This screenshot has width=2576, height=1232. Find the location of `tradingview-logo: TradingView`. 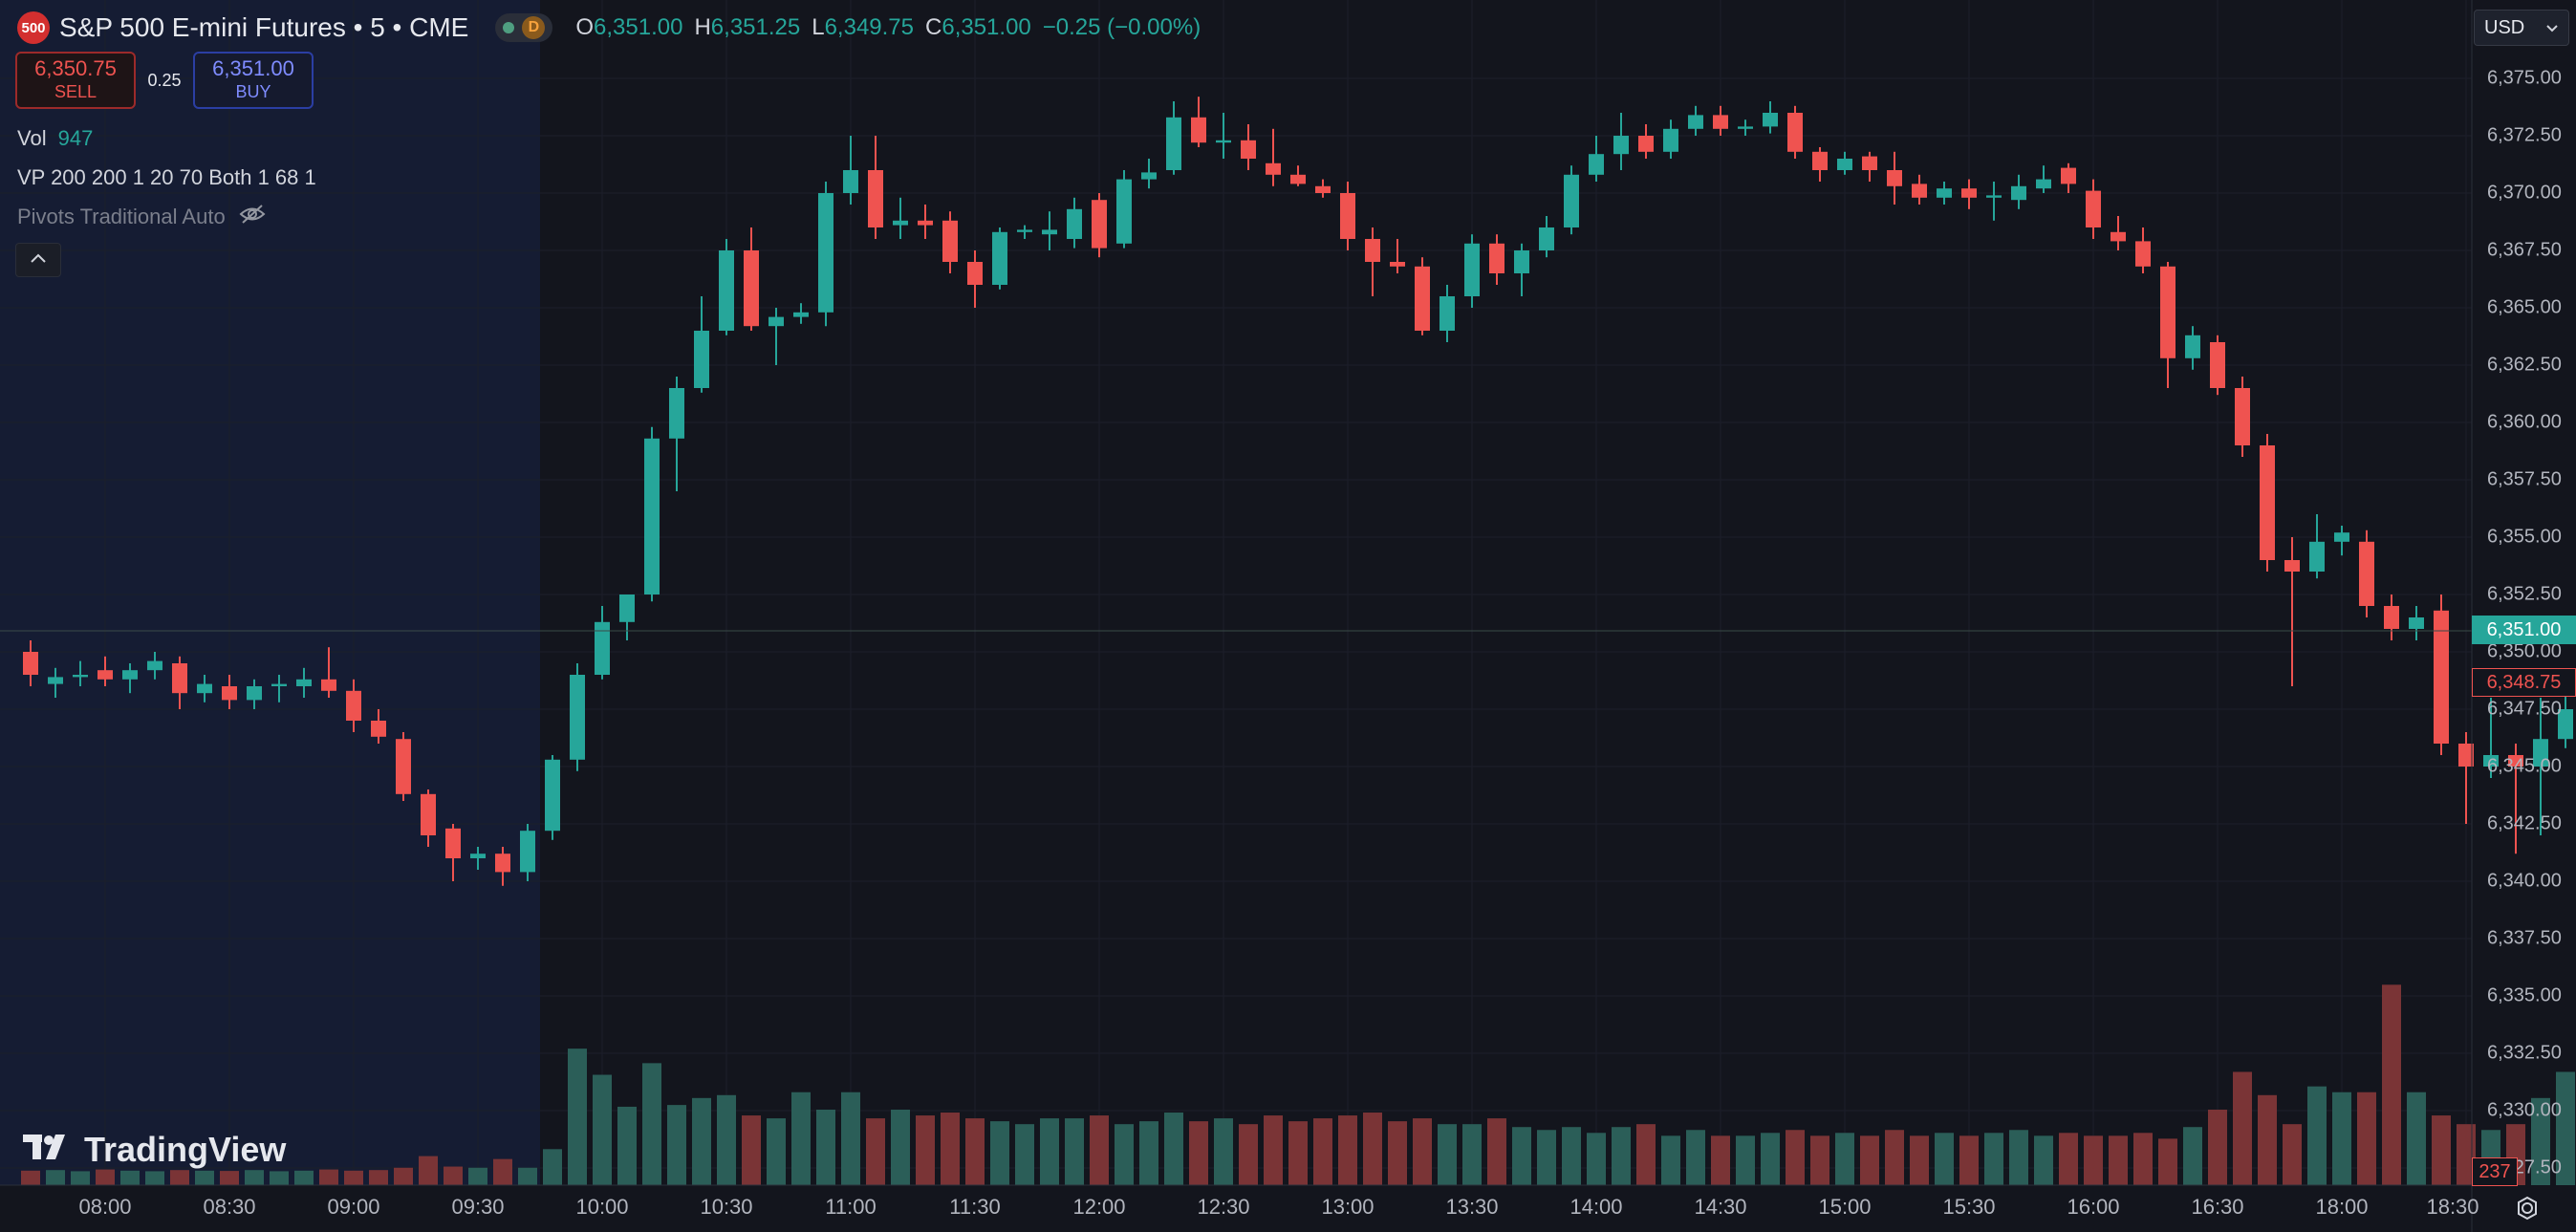

tradingview-logo: TradingView is located at coordinates (154, 1150).